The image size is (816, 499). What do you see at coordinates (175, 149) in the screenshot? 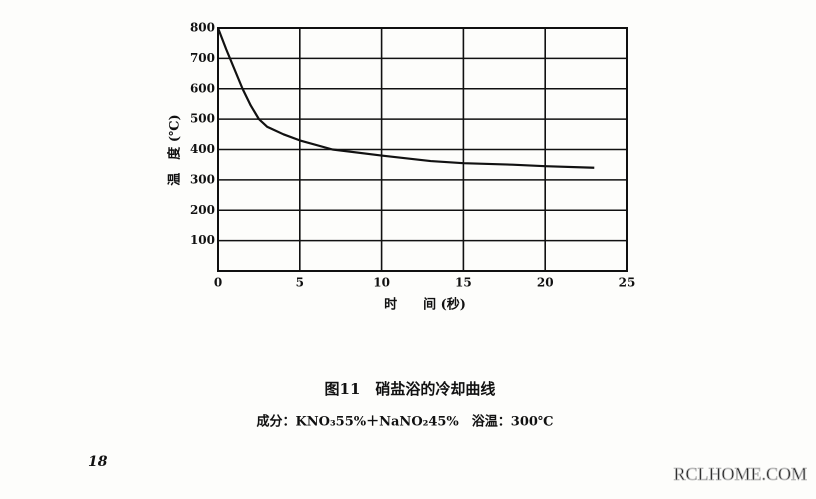
I see `y-axis-label: 温 度 (℃)` at bounding box center [175, 149].